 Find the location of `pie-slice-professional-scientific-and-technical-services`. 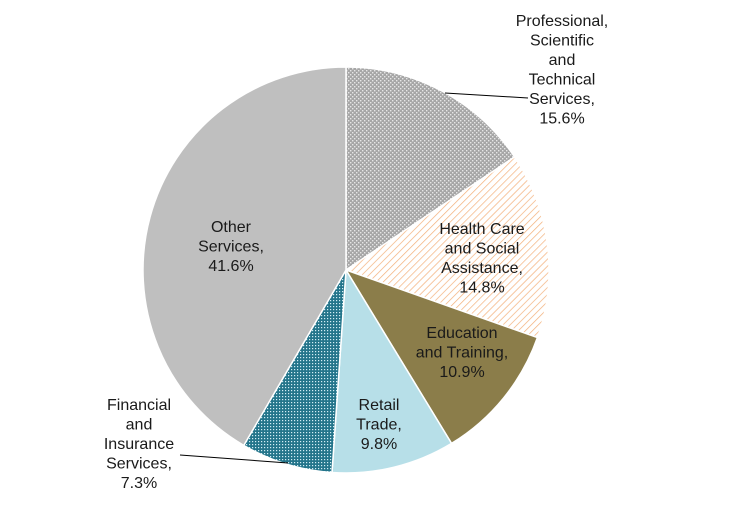

pie-slice-professional-scientific-and-technical-services is located at coordinates (430, 169).